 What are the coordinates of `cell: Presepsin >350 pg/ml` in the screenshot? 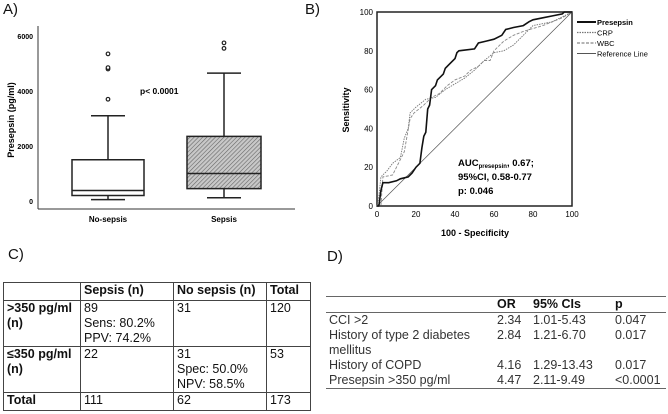 It's located at (390, 380).